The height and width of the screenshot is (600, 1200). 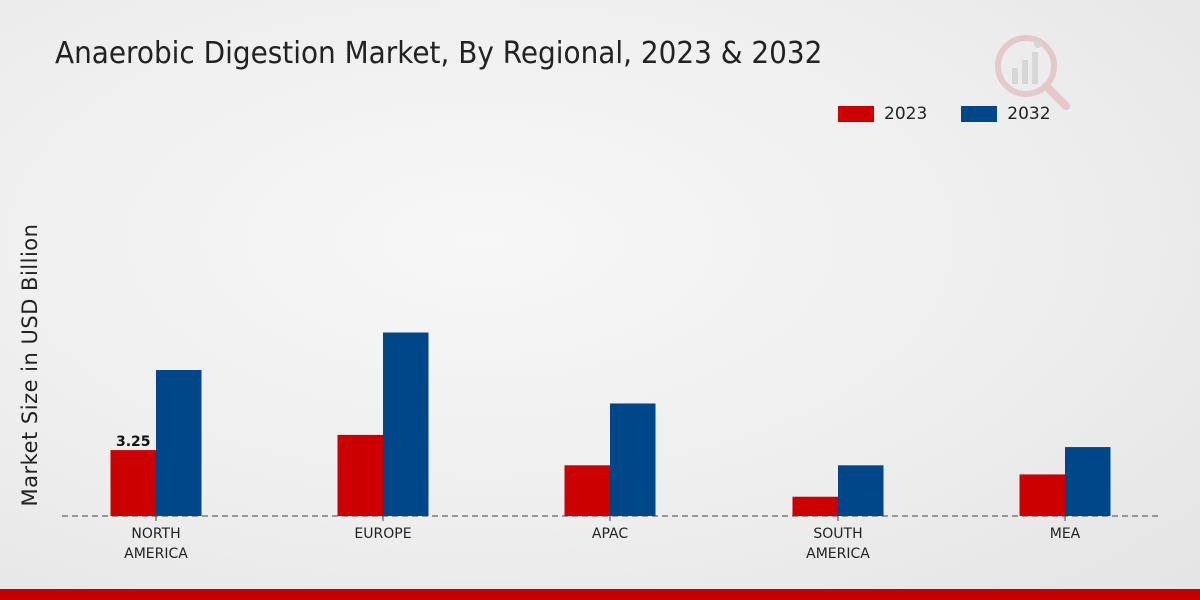 I want to click on bar-2032-south-america, so click(x=861, y=490).